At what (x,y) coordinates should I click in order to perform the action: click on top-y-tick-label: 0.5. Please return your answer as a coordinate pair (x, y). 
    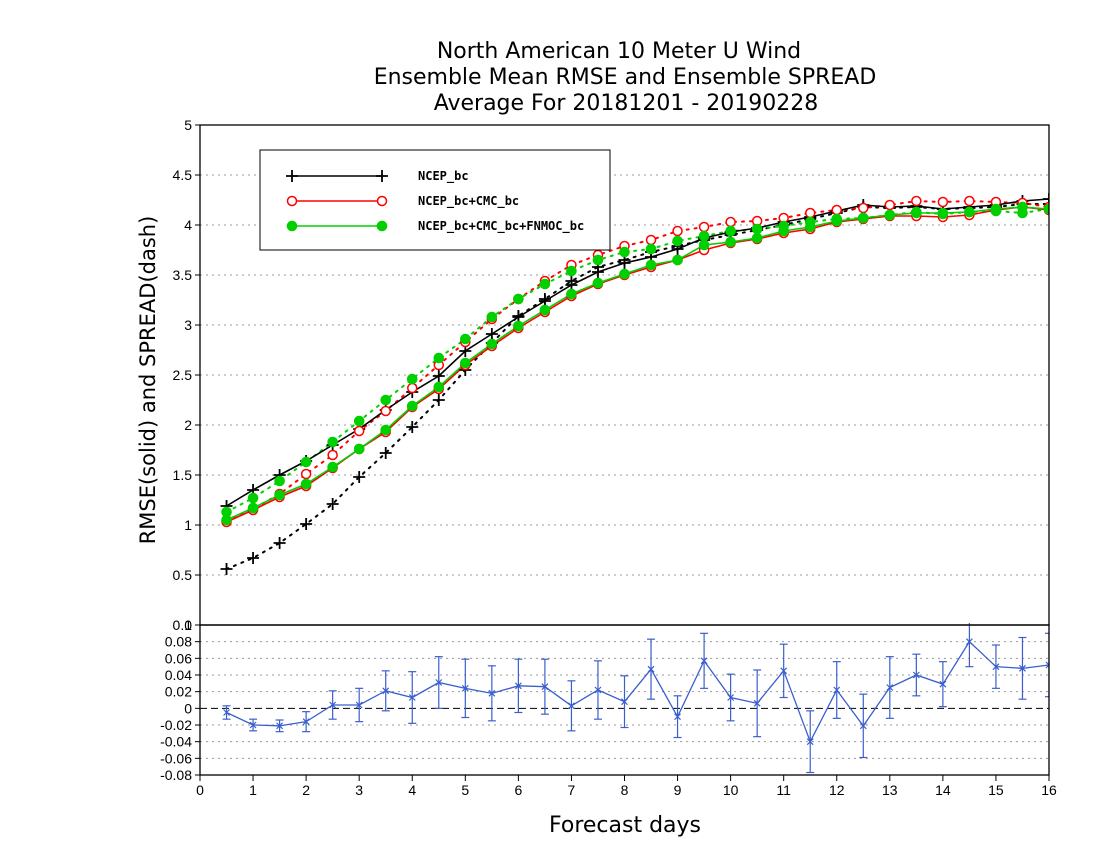
    Looking at the image, I should click on (183, 575).